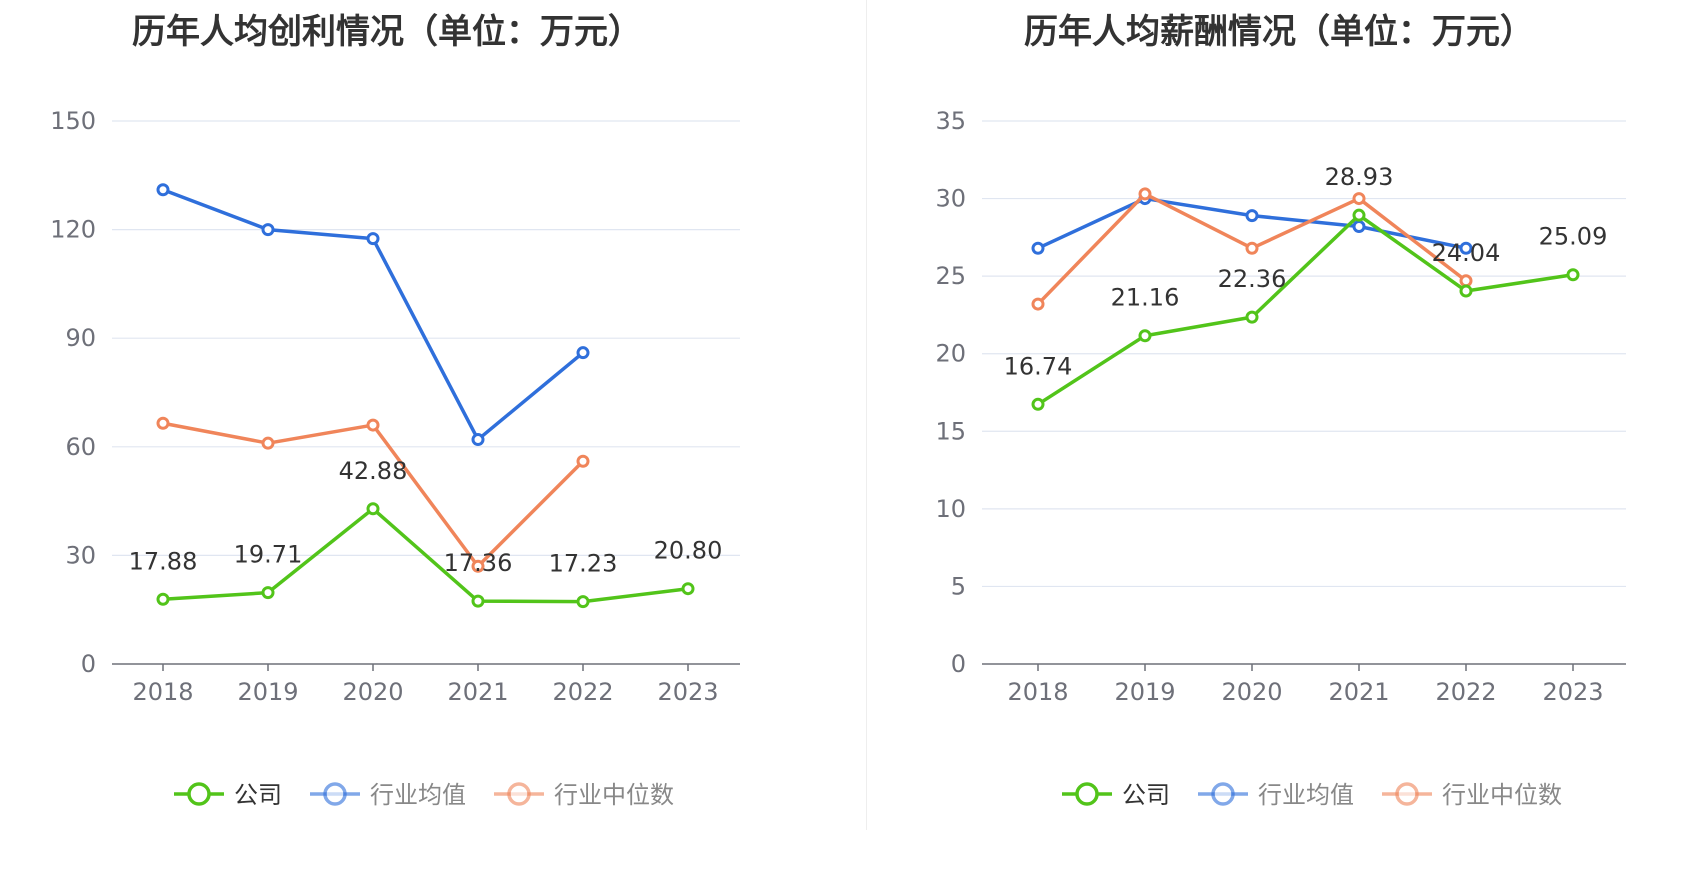  What do you see at coordinates (73, 121) in the screenshot?
I see `y-tick-label: 150` at bounding box center [73, 121].